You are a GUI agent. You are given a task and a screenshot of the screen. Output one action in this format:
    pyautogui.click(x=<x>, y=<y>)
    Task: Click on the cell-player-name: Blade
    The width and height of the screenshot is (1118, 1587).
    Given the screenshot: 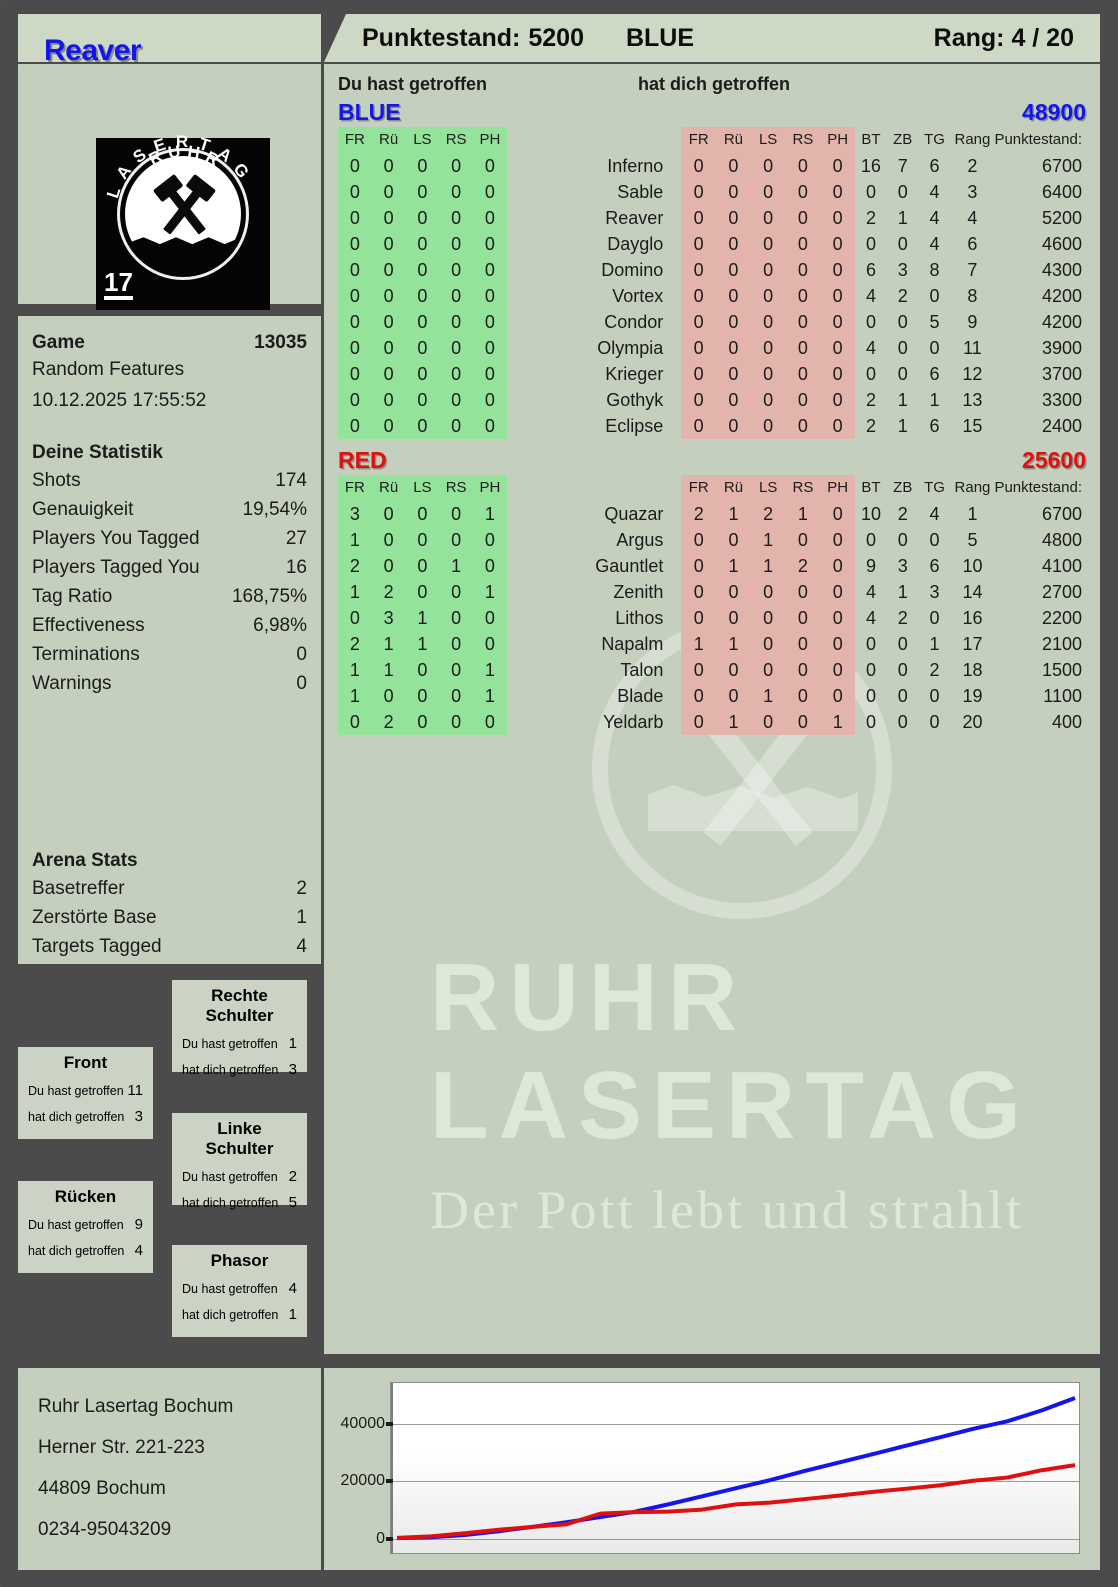 What is the action you would take?
    pyautogui.click(x=640, y=696)
    